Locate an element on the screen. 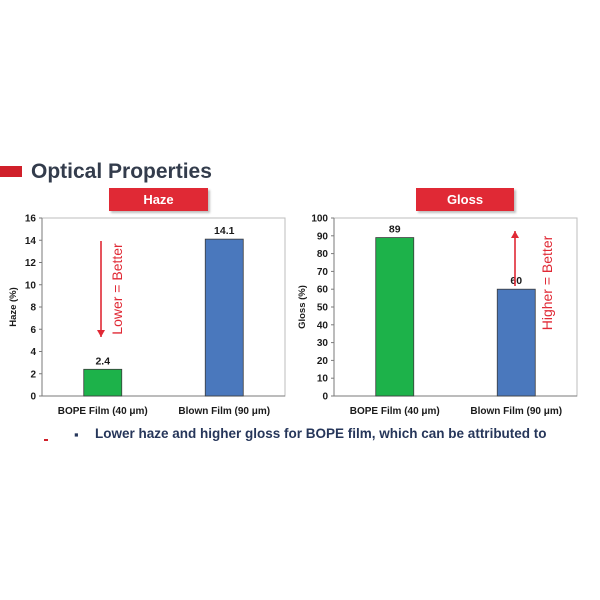 The image size is (600, 600). page-title: Optical Properties is located at coordinates (121, 171).